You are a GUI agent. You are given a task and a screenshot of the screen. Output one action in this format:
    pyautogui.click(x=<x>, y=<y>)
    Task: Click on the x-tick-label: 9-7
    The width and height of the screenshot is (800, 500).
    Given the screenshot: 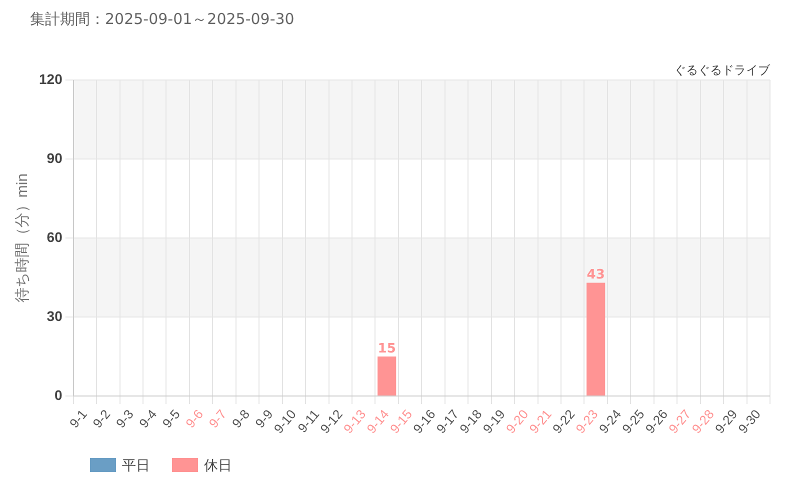 What is the action you would take?
    pyautogui.click(x=218, y=418)
    